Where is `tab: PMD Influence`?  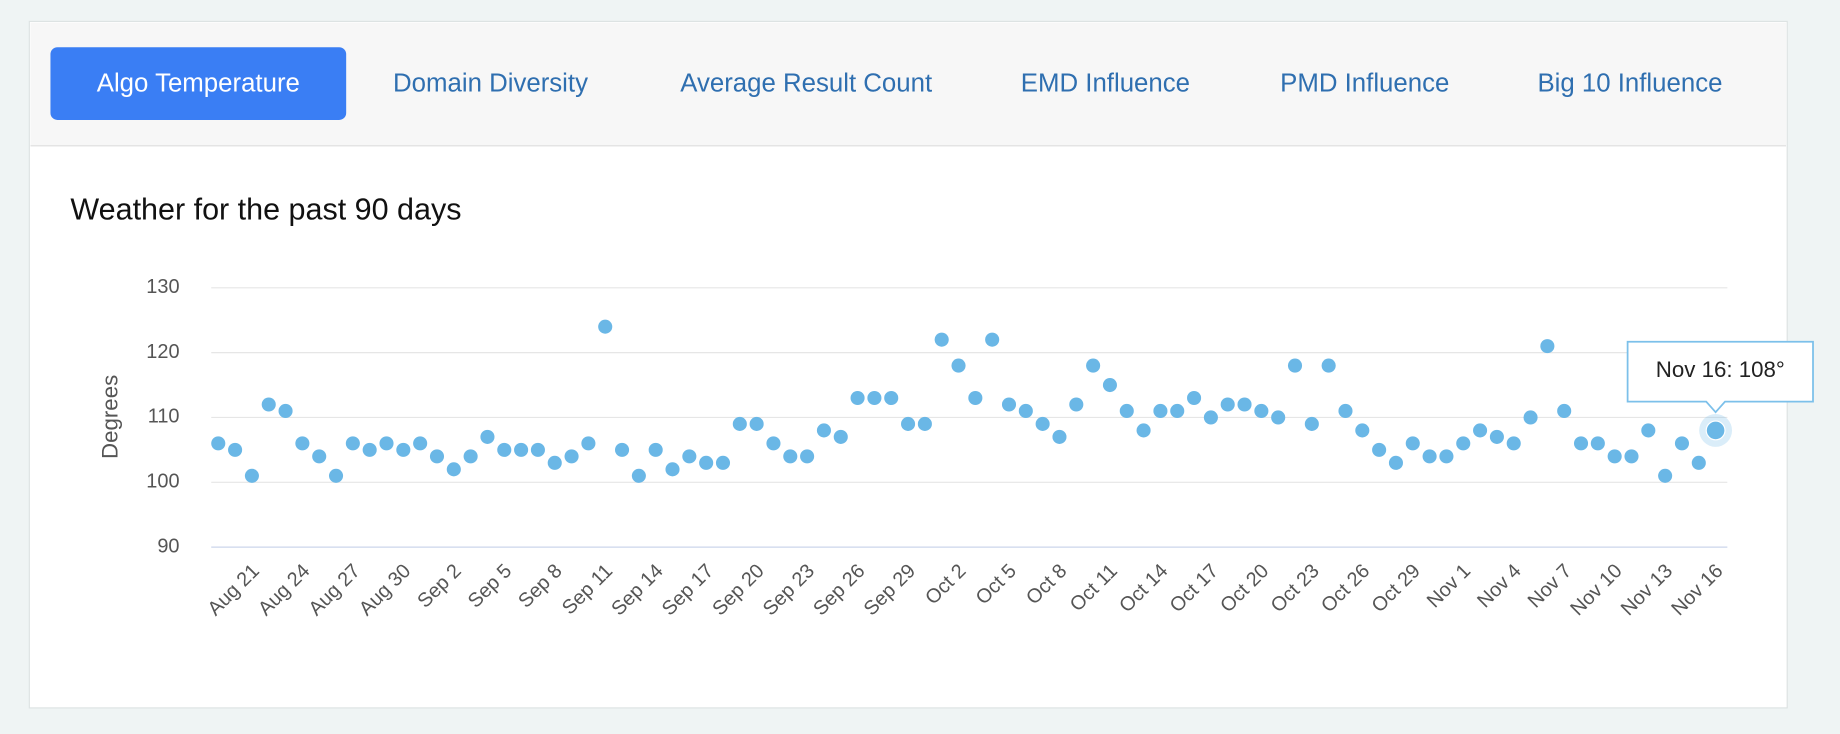
tab: PMD Influence is located at coordinates (1364, 84).